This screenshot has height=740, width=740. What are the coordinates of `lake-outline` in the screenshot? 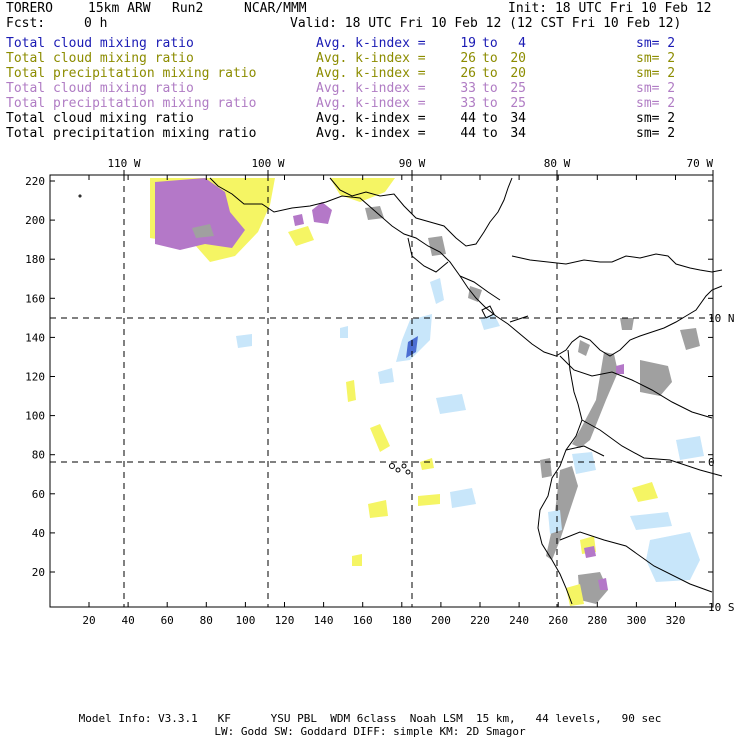 It's located at (488, 312).